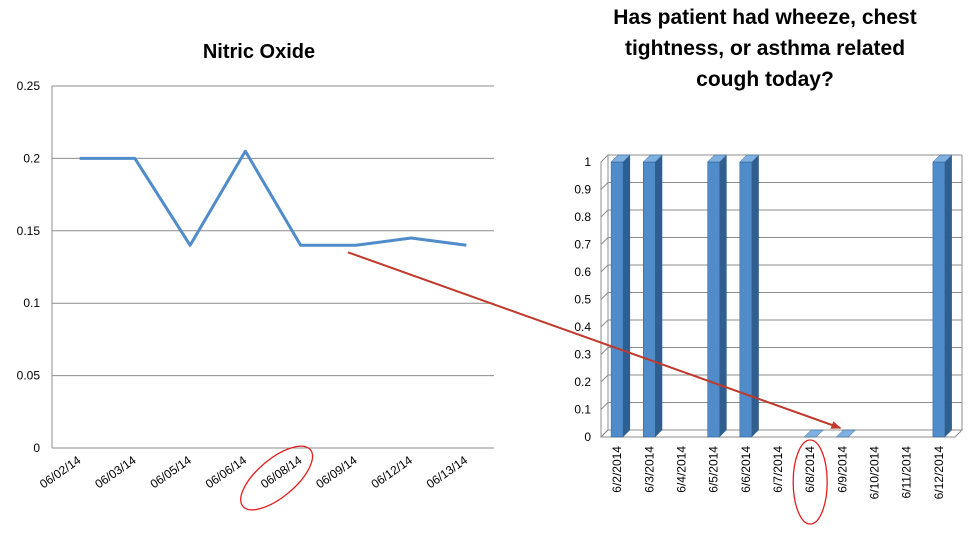 This screenshot has height=537, width=978. What do you see at coordinates (259, 52) in the screenshot?
I see `line-chart-title: Nitric Oxide` at bounding box center [259, 52].